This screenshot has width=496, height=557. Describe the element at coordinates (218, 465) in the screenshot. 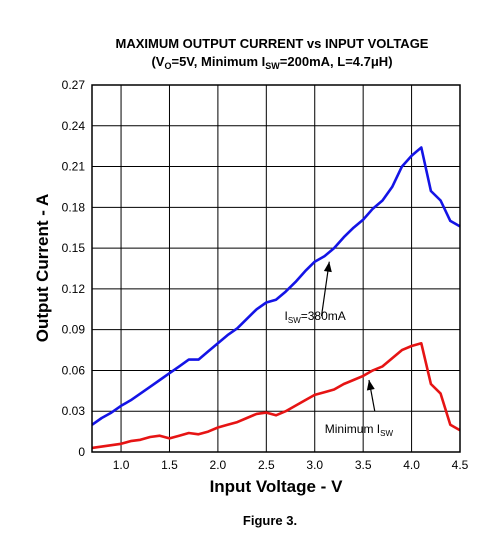

I see `x-tick-label: 2.0` at that location.